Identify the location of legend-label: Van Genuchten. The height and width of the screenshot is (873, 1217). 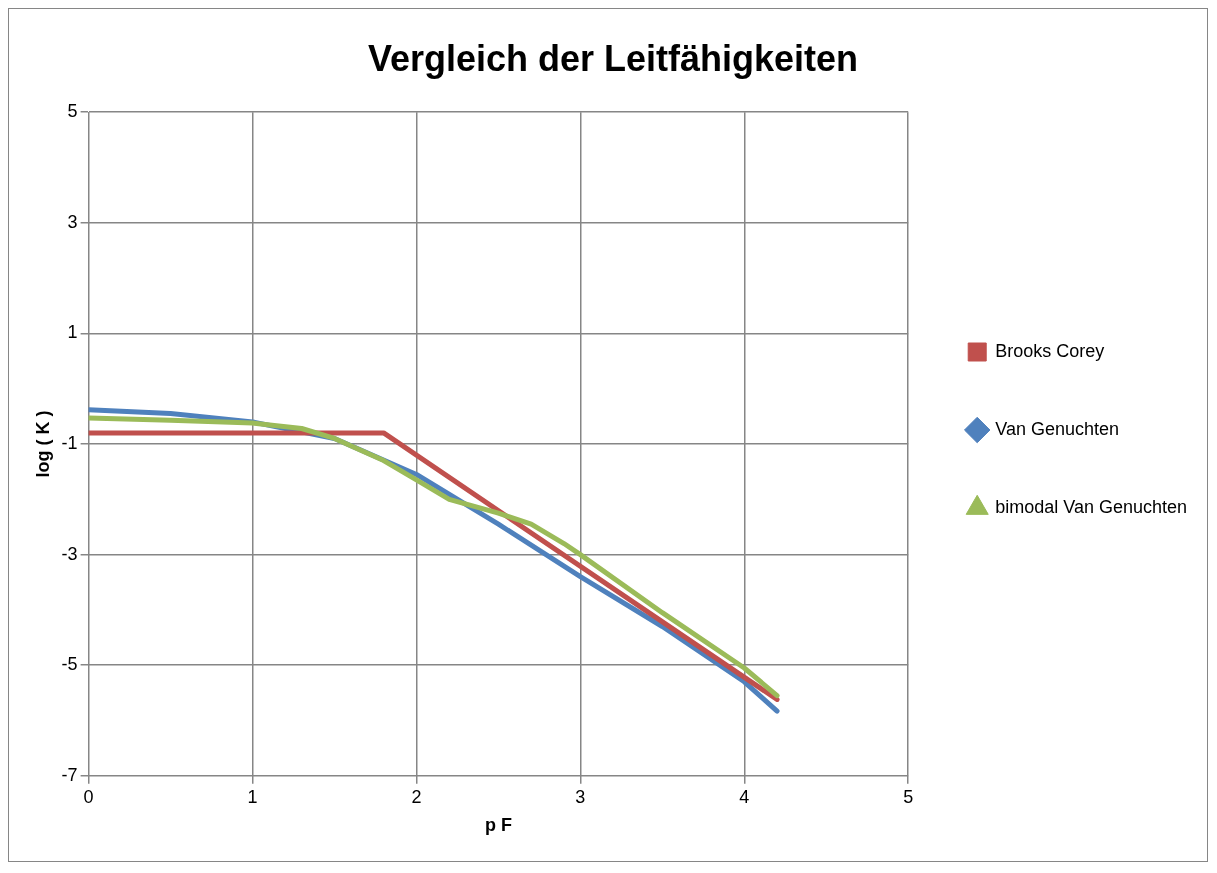
(1057, 428).